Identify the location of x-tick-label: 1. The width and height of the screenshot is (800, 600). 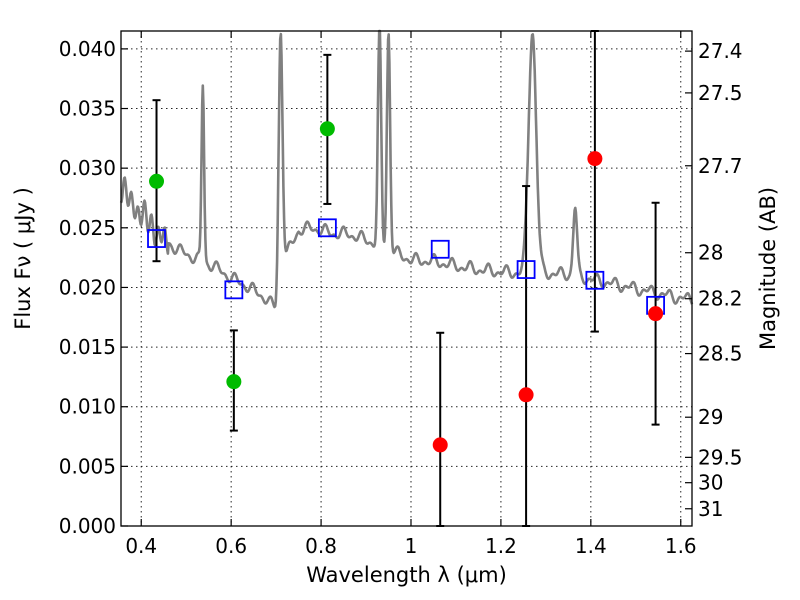
(411, 546).